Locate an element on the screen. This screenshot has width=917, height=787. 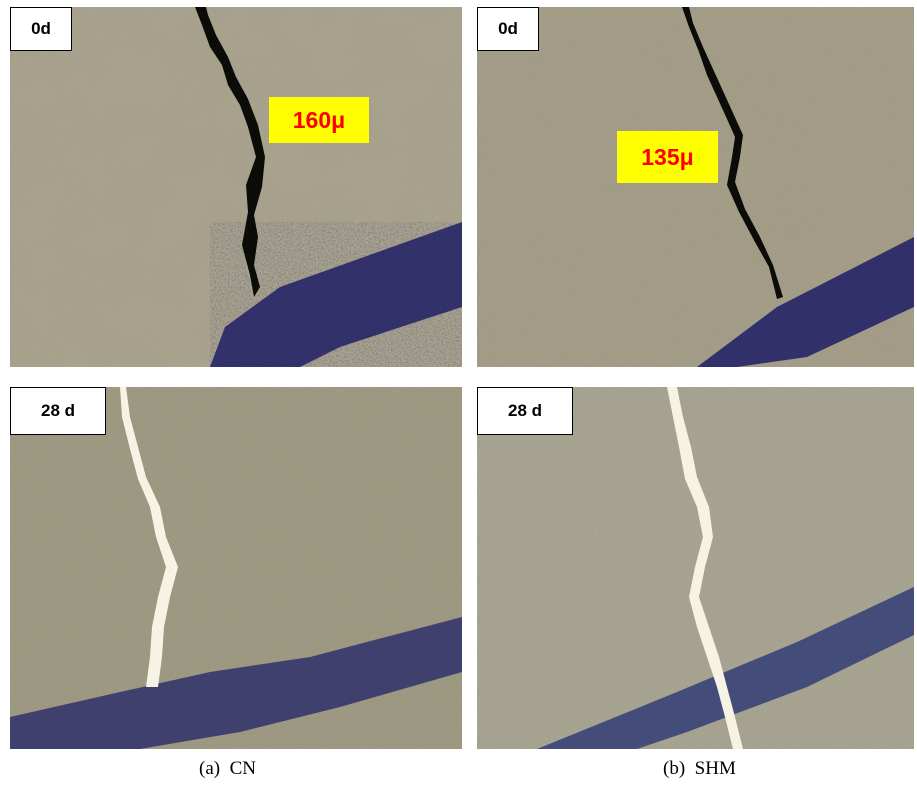
crack-width-label: 135μ is located at coordinates (667, 157).